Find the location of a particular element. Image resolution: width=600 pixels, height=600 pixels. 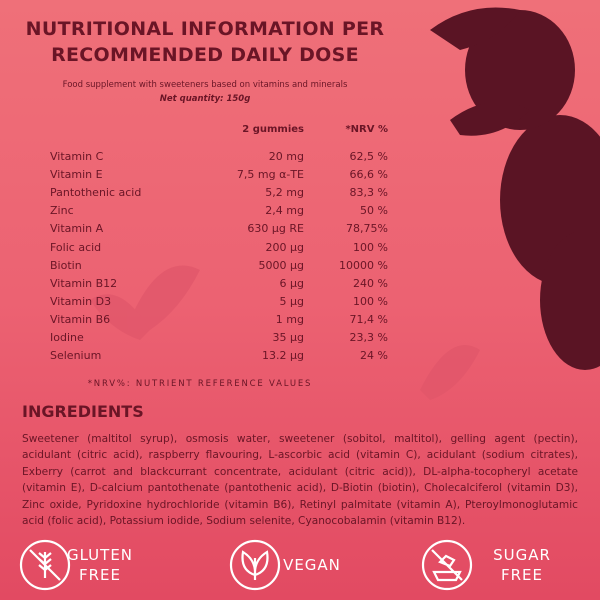

nutrient-nrv: 50 % is located at coordinates (374, 211).